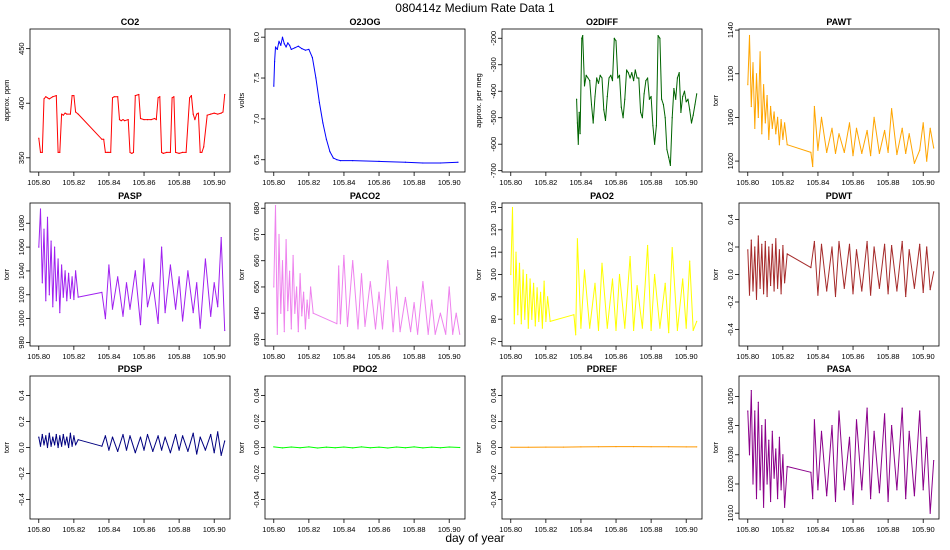 The image size is (950, 550). I want to click on panel-title: PDREF, so click(602, 369).